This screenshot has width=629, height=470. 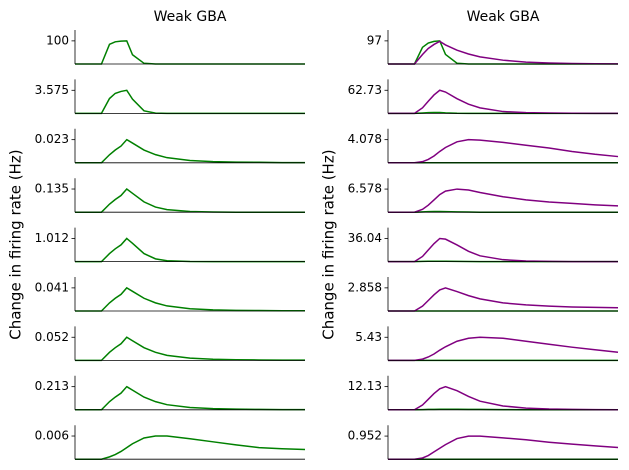 What do you see at coordinates (365, 189) in the screenshot?
I see `y-tick-label: 6.578` at bounding box center [365, 189].